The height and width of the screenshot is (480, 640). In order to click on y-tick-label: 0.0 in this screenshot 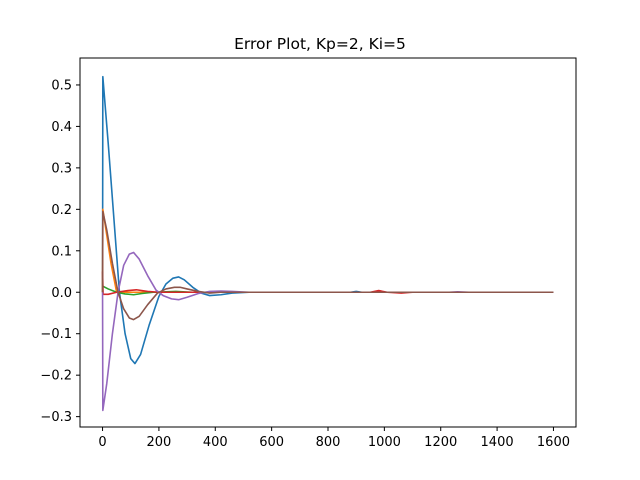, I will do `click(61, 293)`.